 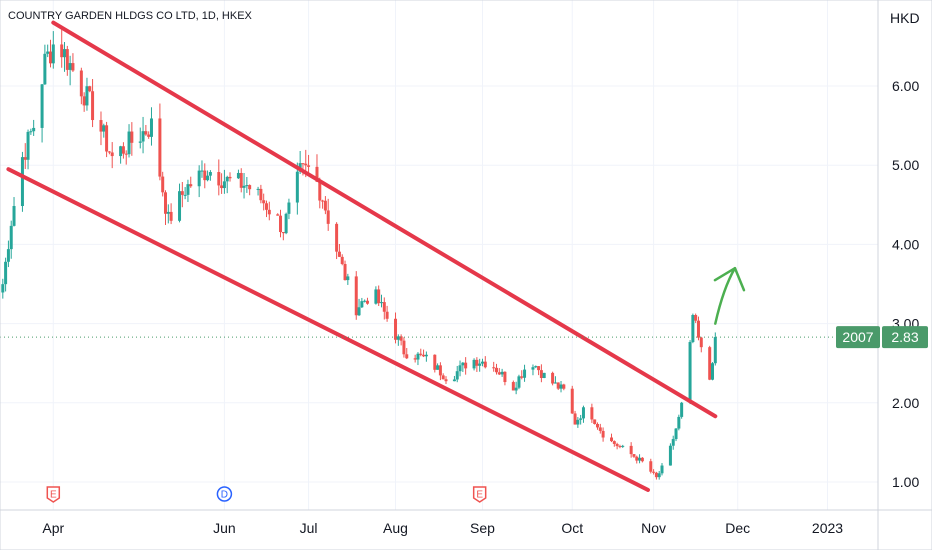 I want to click on event-marker-label: D, so click(x=224, y=495).